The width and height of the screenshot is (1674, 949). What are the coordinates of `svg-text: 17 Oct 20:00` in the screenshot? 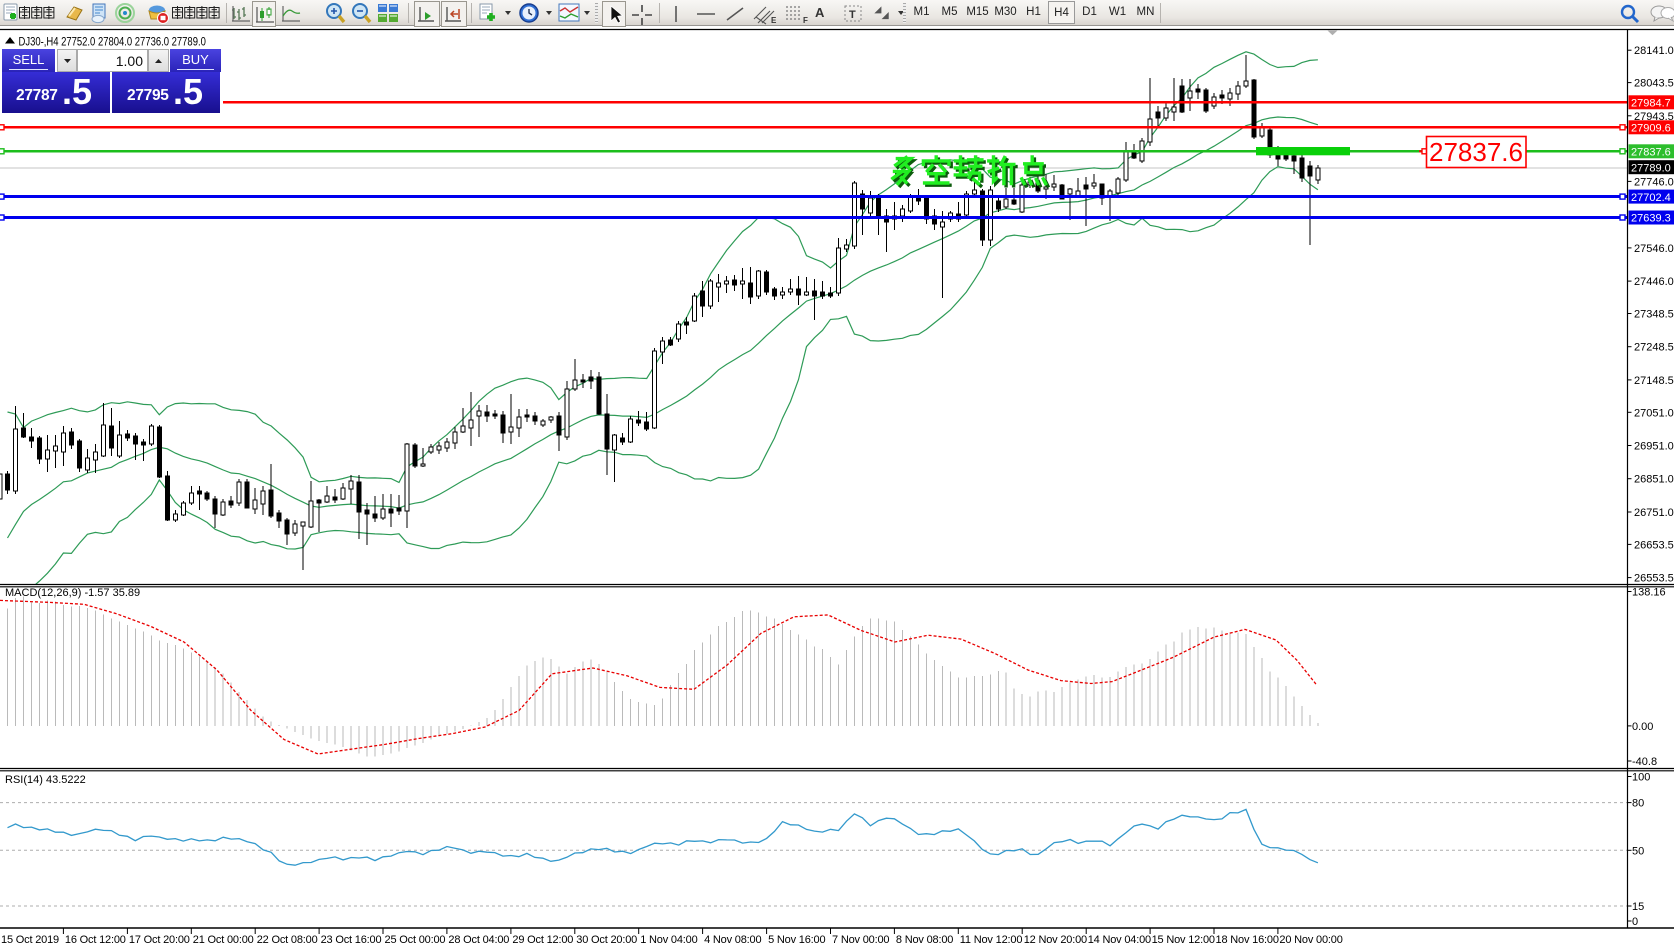 It's located at (159, 940).